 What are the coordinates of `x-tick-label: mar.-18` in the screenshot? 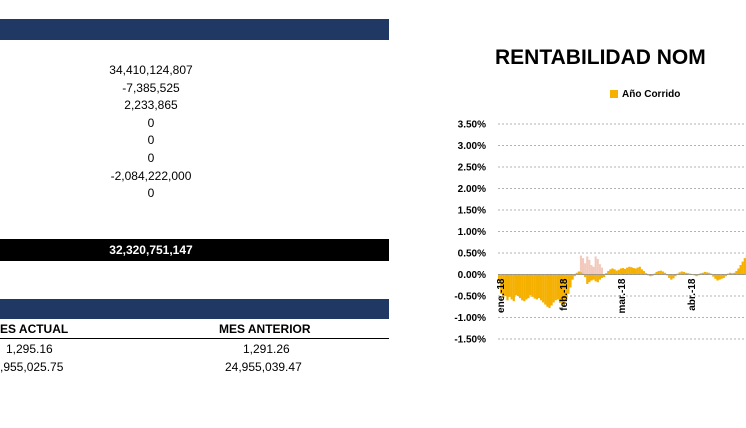 It's located at (622, 295).